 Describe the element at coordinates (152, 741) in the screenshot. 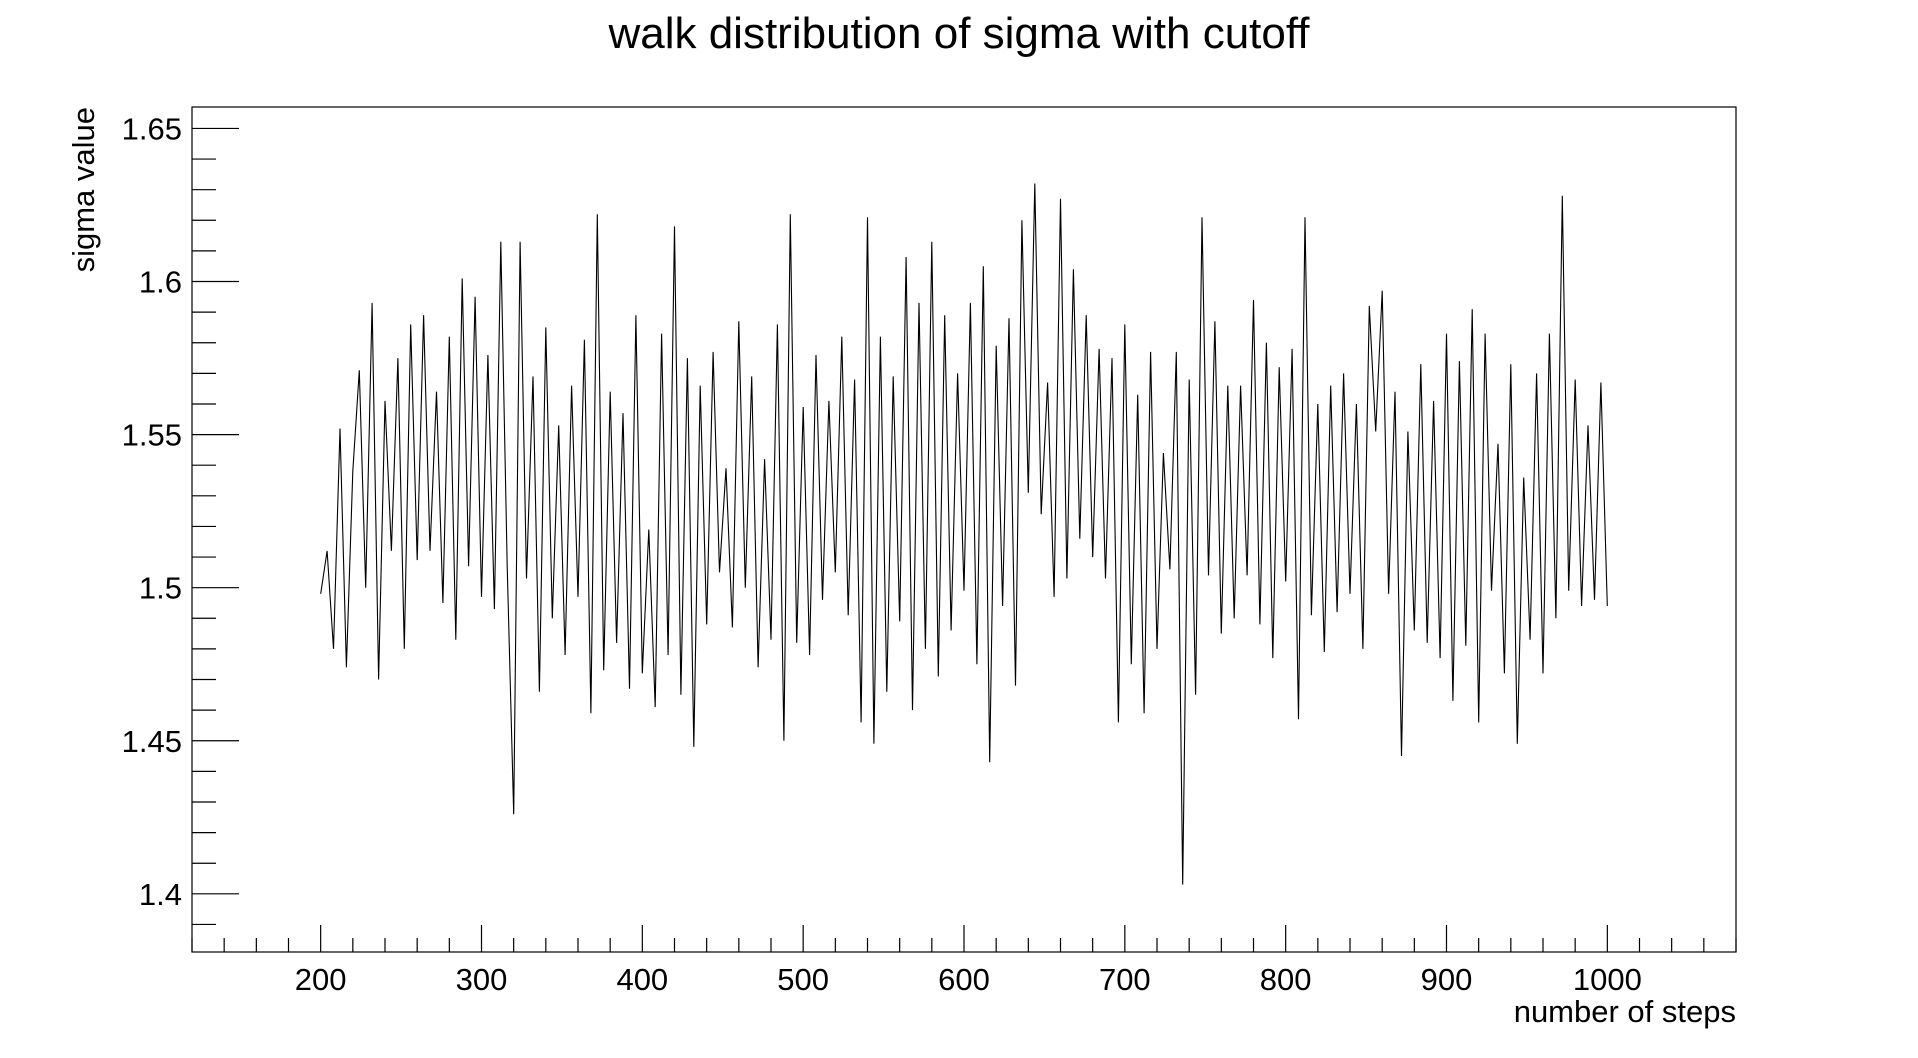

I see `y-tick-label: 1.45` at that location.